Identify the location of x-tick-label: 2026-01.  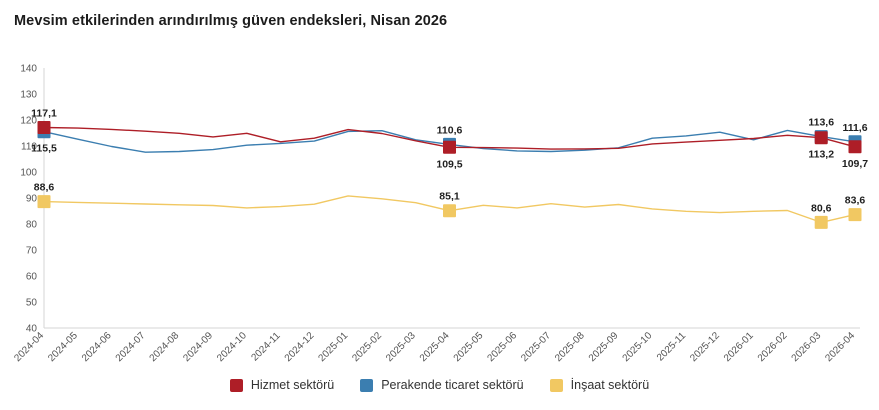
(739, 347).